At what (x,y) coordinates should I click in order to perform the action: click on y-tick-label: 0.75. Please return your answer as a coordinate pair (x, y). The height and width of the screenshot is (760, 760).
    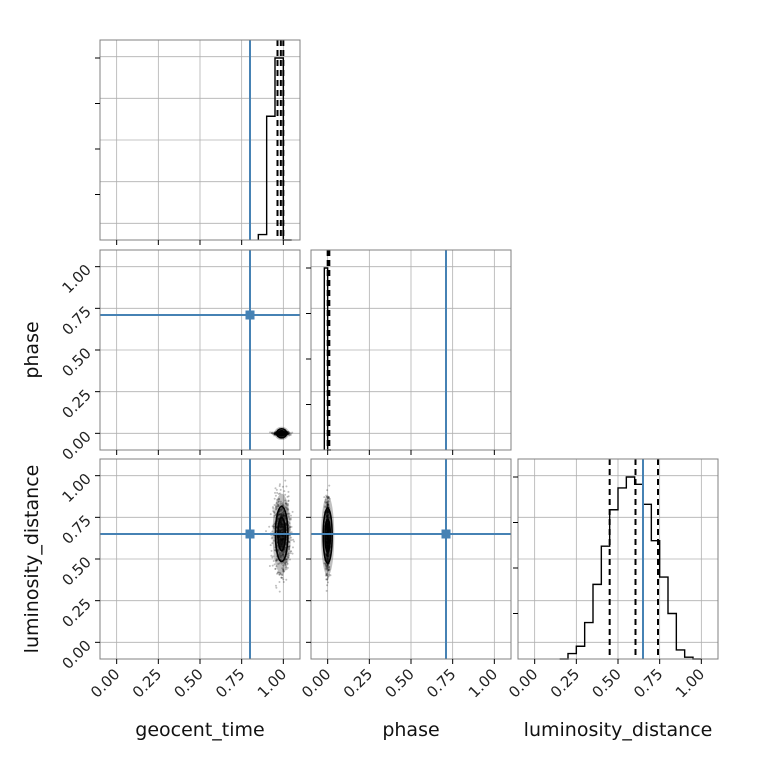
    Looking at the image, I should click on (76, 320).